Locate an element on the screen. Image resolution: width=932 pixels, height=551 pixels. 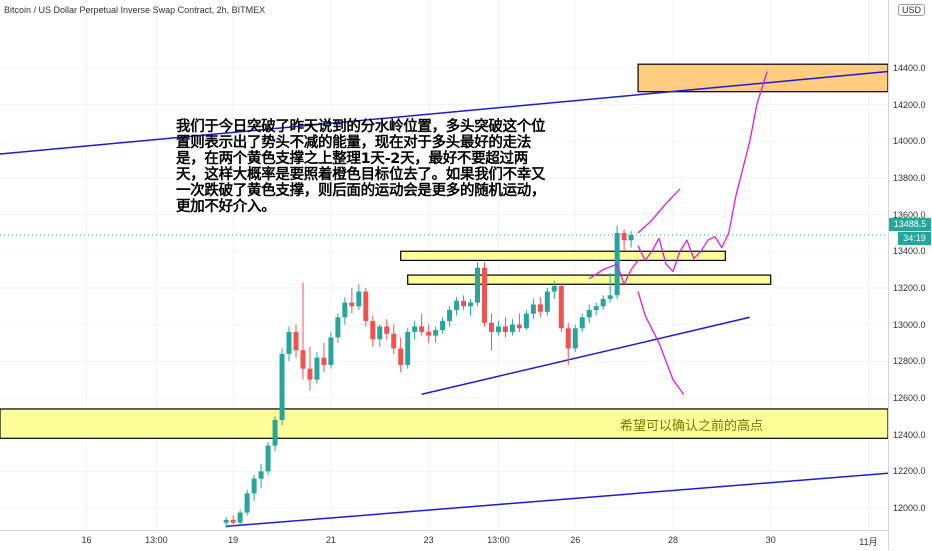
price-tick-label: 13600.0 is located at coordinates (909, 214).